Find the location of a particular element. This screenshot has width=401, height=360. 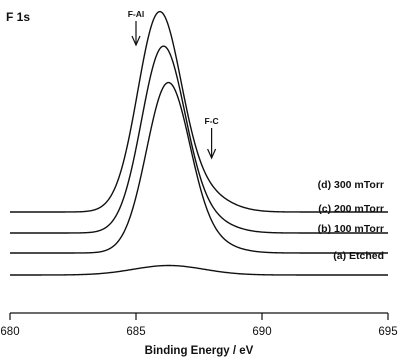

series-label-3: (a) Etched is located at coordinates (358, 256).